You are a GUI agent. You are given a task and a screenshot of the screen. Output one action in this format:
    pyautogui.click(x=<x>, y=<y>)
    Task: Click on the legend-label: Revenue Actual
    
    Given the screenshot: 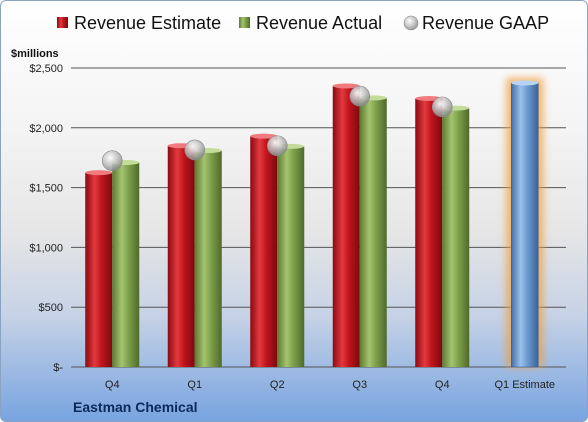 What is the action you would take?
    pyautogui.click(x=319, y=23)
    